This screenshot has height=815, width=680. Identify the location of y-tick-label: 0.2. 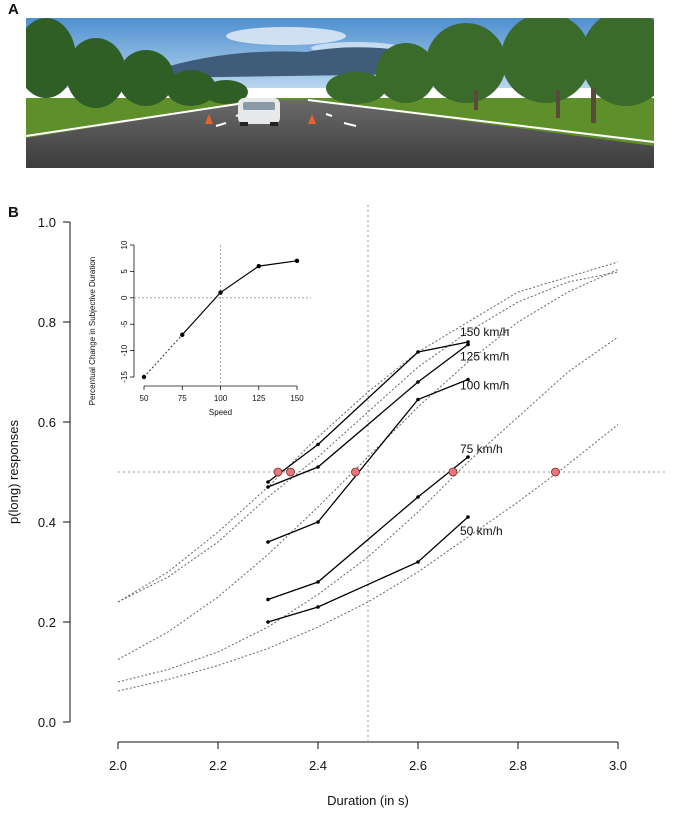
(47, 622).